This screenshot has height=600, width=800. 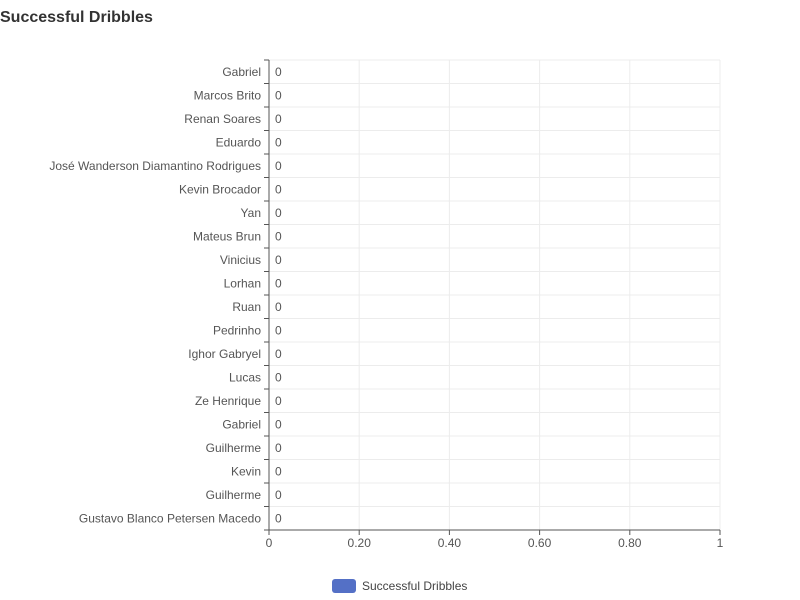 What do you see at coordinates (222, 119) in the screenshot?
I see `category-label: Renan Soares` at bounding box center [222, 119].